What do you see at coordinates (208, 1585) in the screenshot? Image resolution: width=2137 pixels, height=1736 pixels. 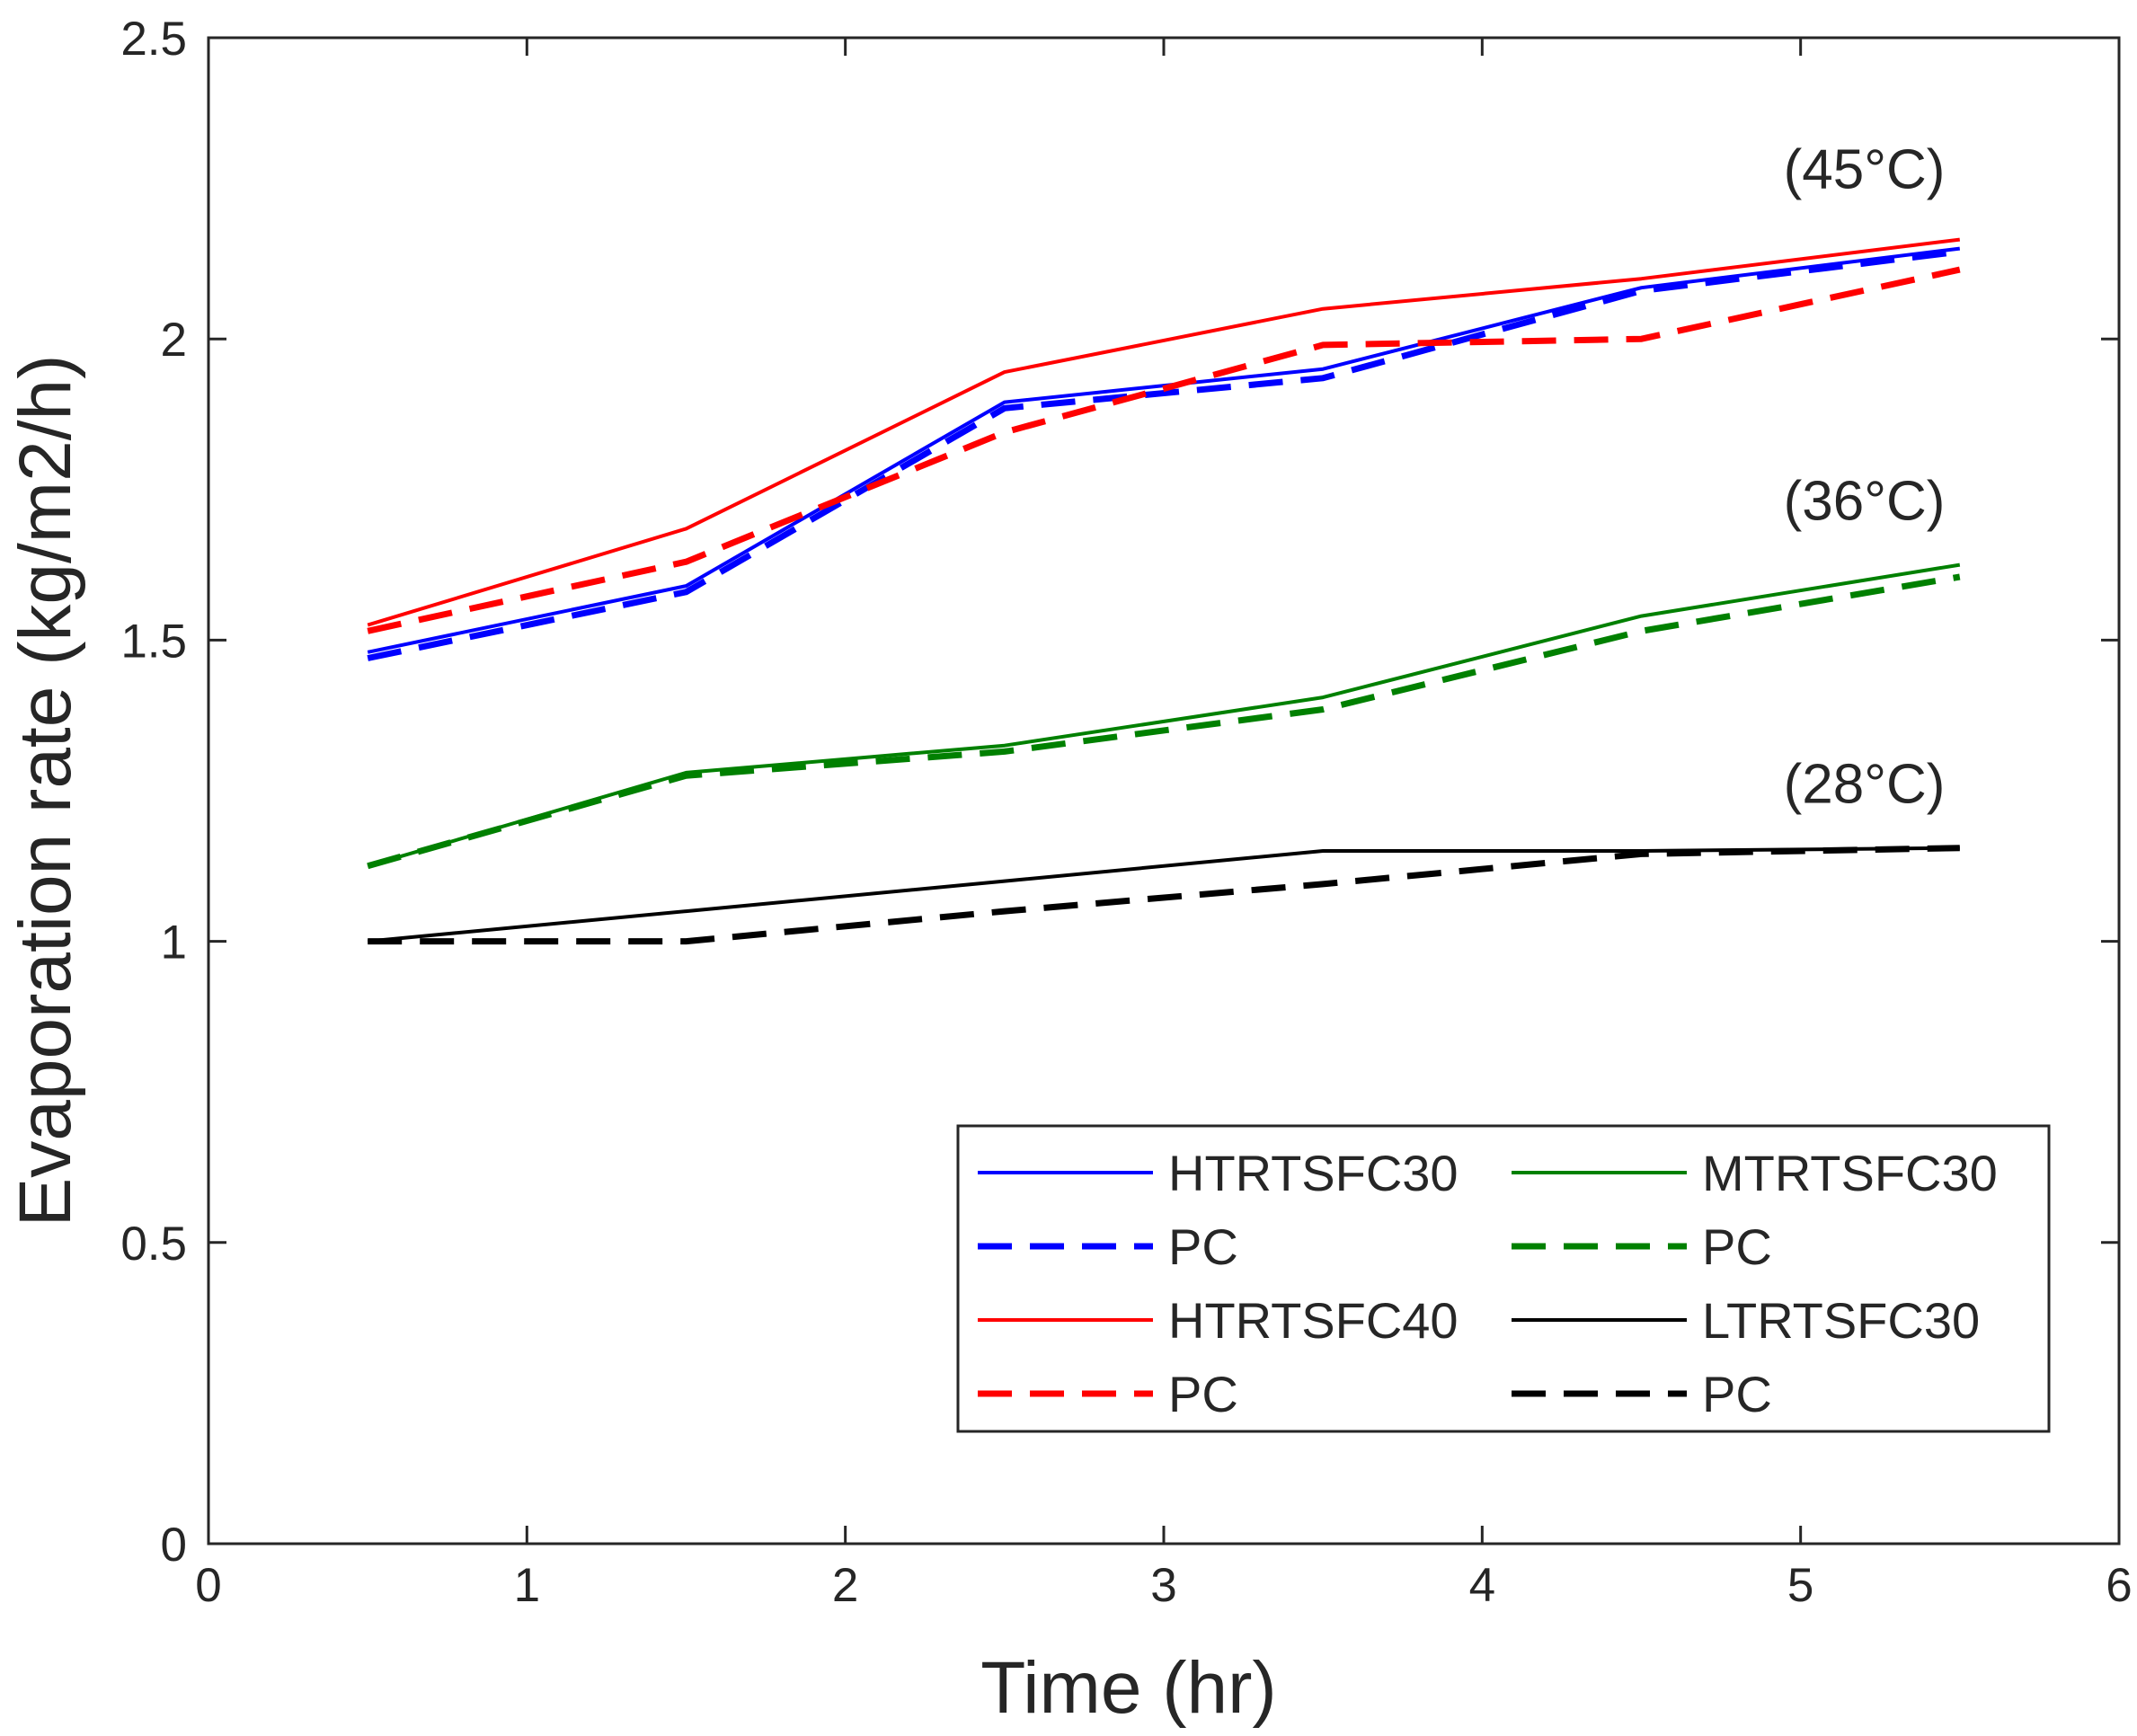 I see `x-tick-label: 0` at bounding box center [208, 1585].